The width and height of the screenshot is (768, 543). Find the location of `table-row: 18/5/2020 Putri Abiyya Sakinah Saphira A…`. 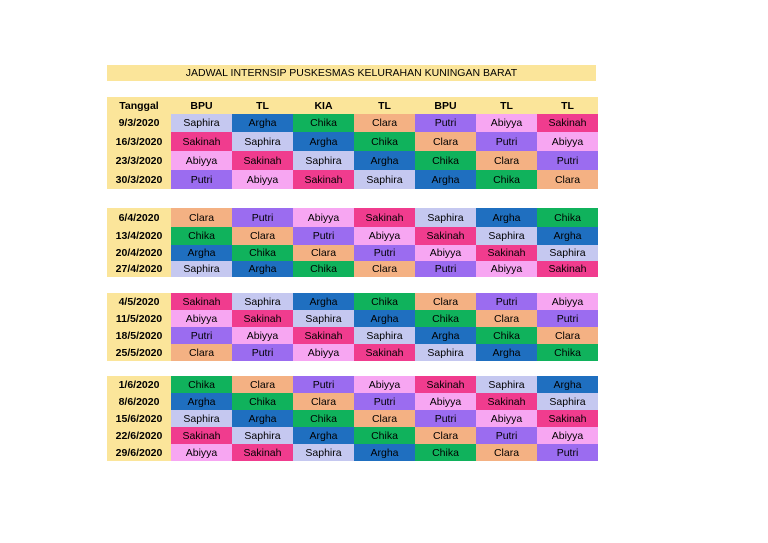

table-row: 18/5/2020 Putri Abiyya Sakinah Saphira A… is located at coordinates (352, 335).